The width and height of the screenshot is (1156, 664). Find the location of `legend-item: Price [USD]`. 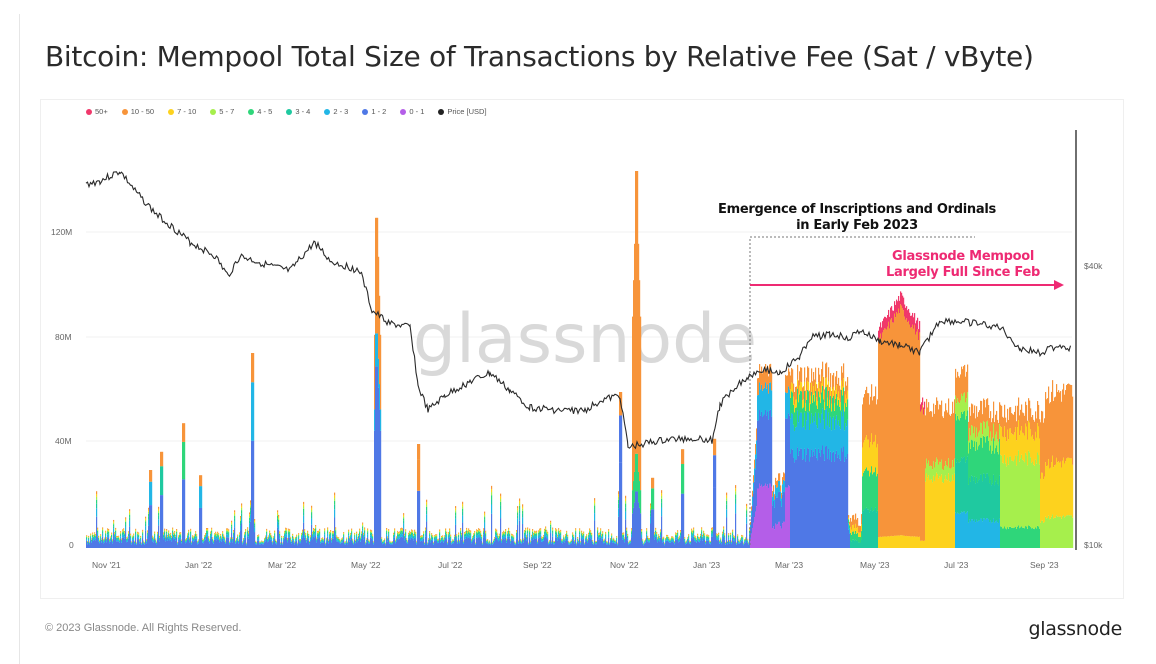

legend-item: Price [USD] is located at coordinates (462, 111).